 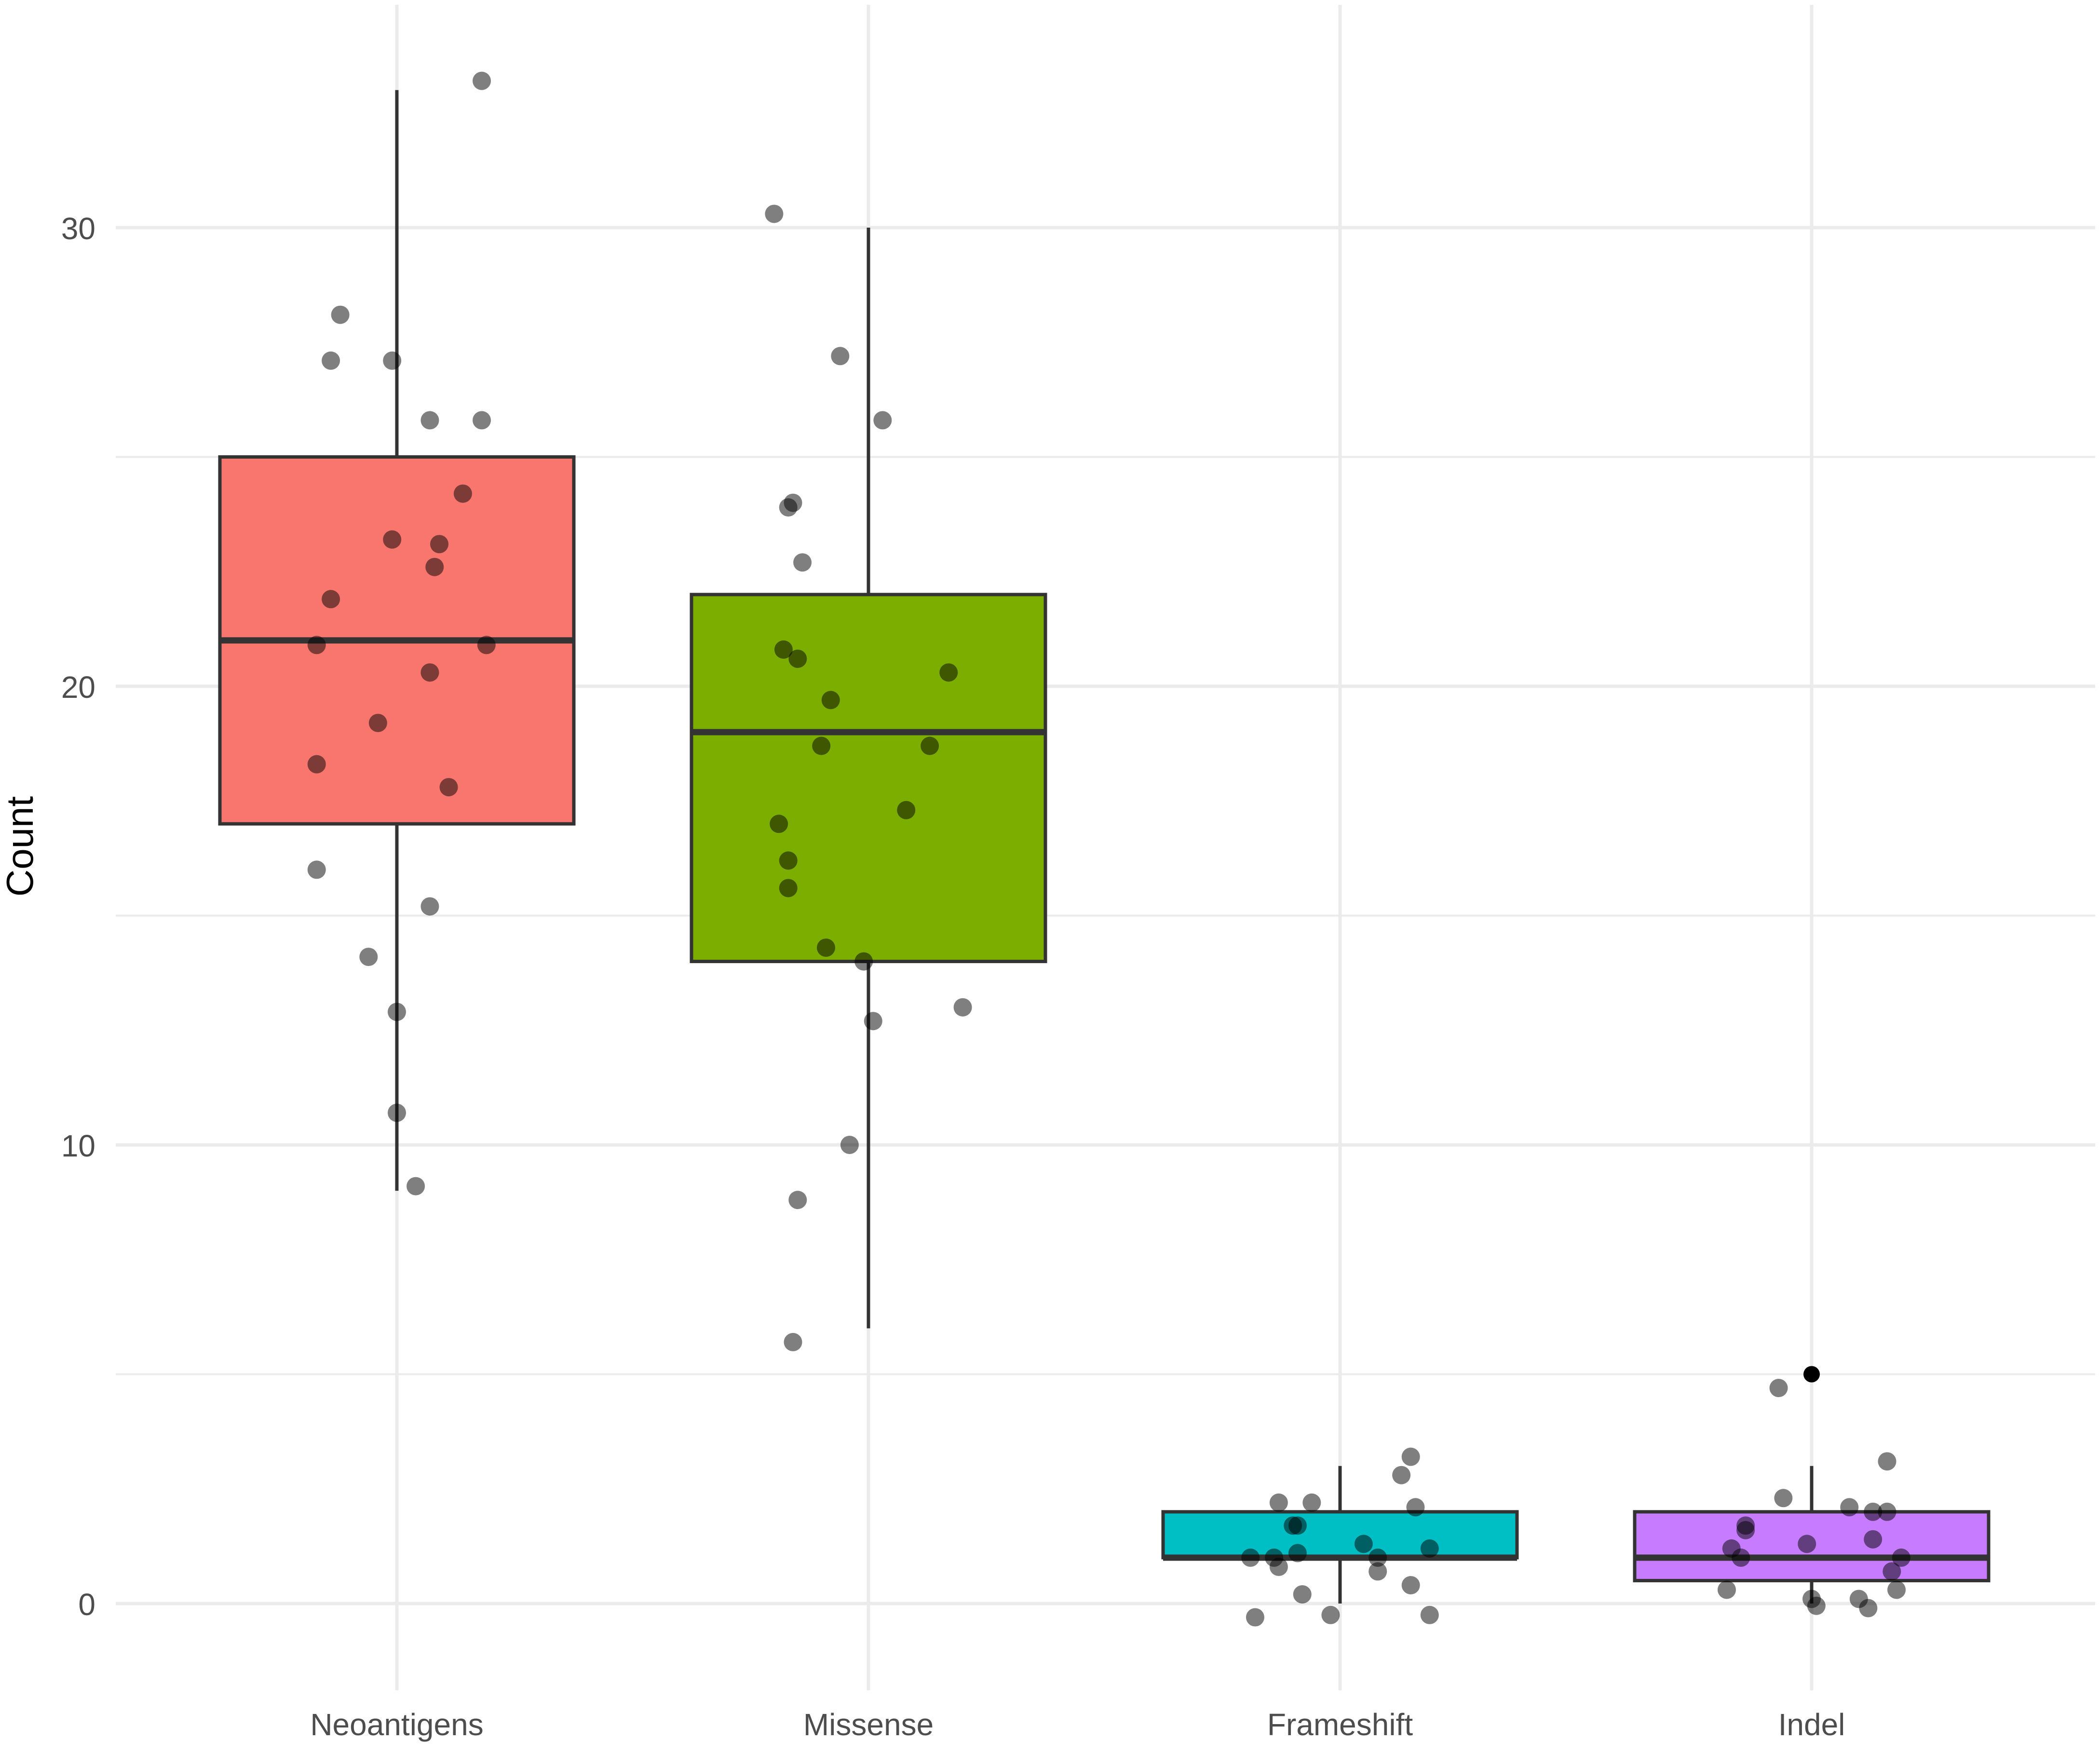 What do you see at coordinates (78, 1146) in the screenshot?
I see `y-tick-label: 10` at bounding box center [78, 1146].